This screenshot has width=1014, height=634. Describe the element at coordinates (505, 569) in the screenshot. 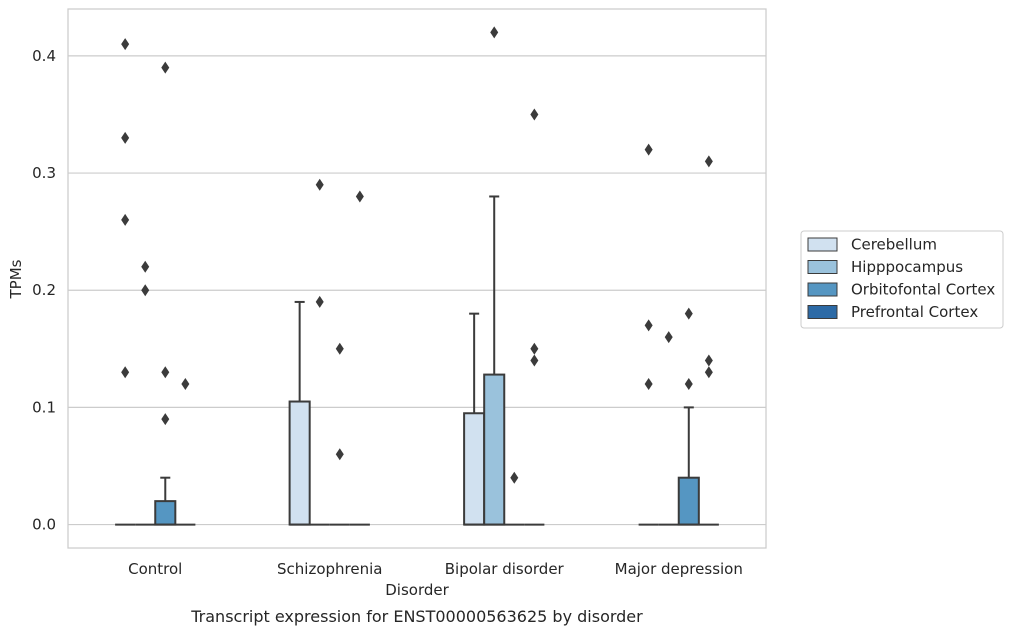

I see `x-tick-label: Bipolar disorder` at that location.